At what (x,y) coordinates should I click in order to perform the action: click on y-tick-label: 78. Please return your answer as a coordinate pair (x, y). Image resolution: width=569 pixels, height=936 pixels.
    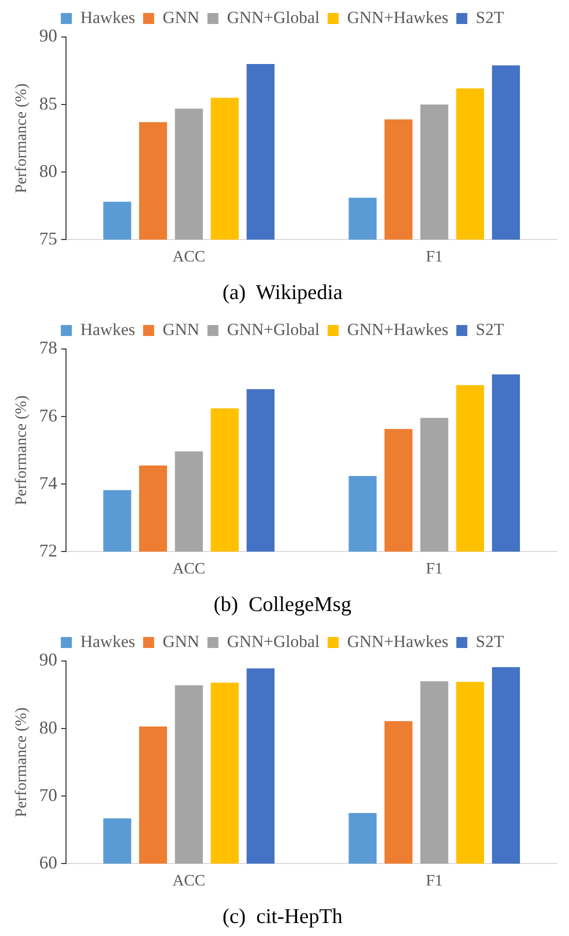
    Looking at the image, I should click on (48, 348).